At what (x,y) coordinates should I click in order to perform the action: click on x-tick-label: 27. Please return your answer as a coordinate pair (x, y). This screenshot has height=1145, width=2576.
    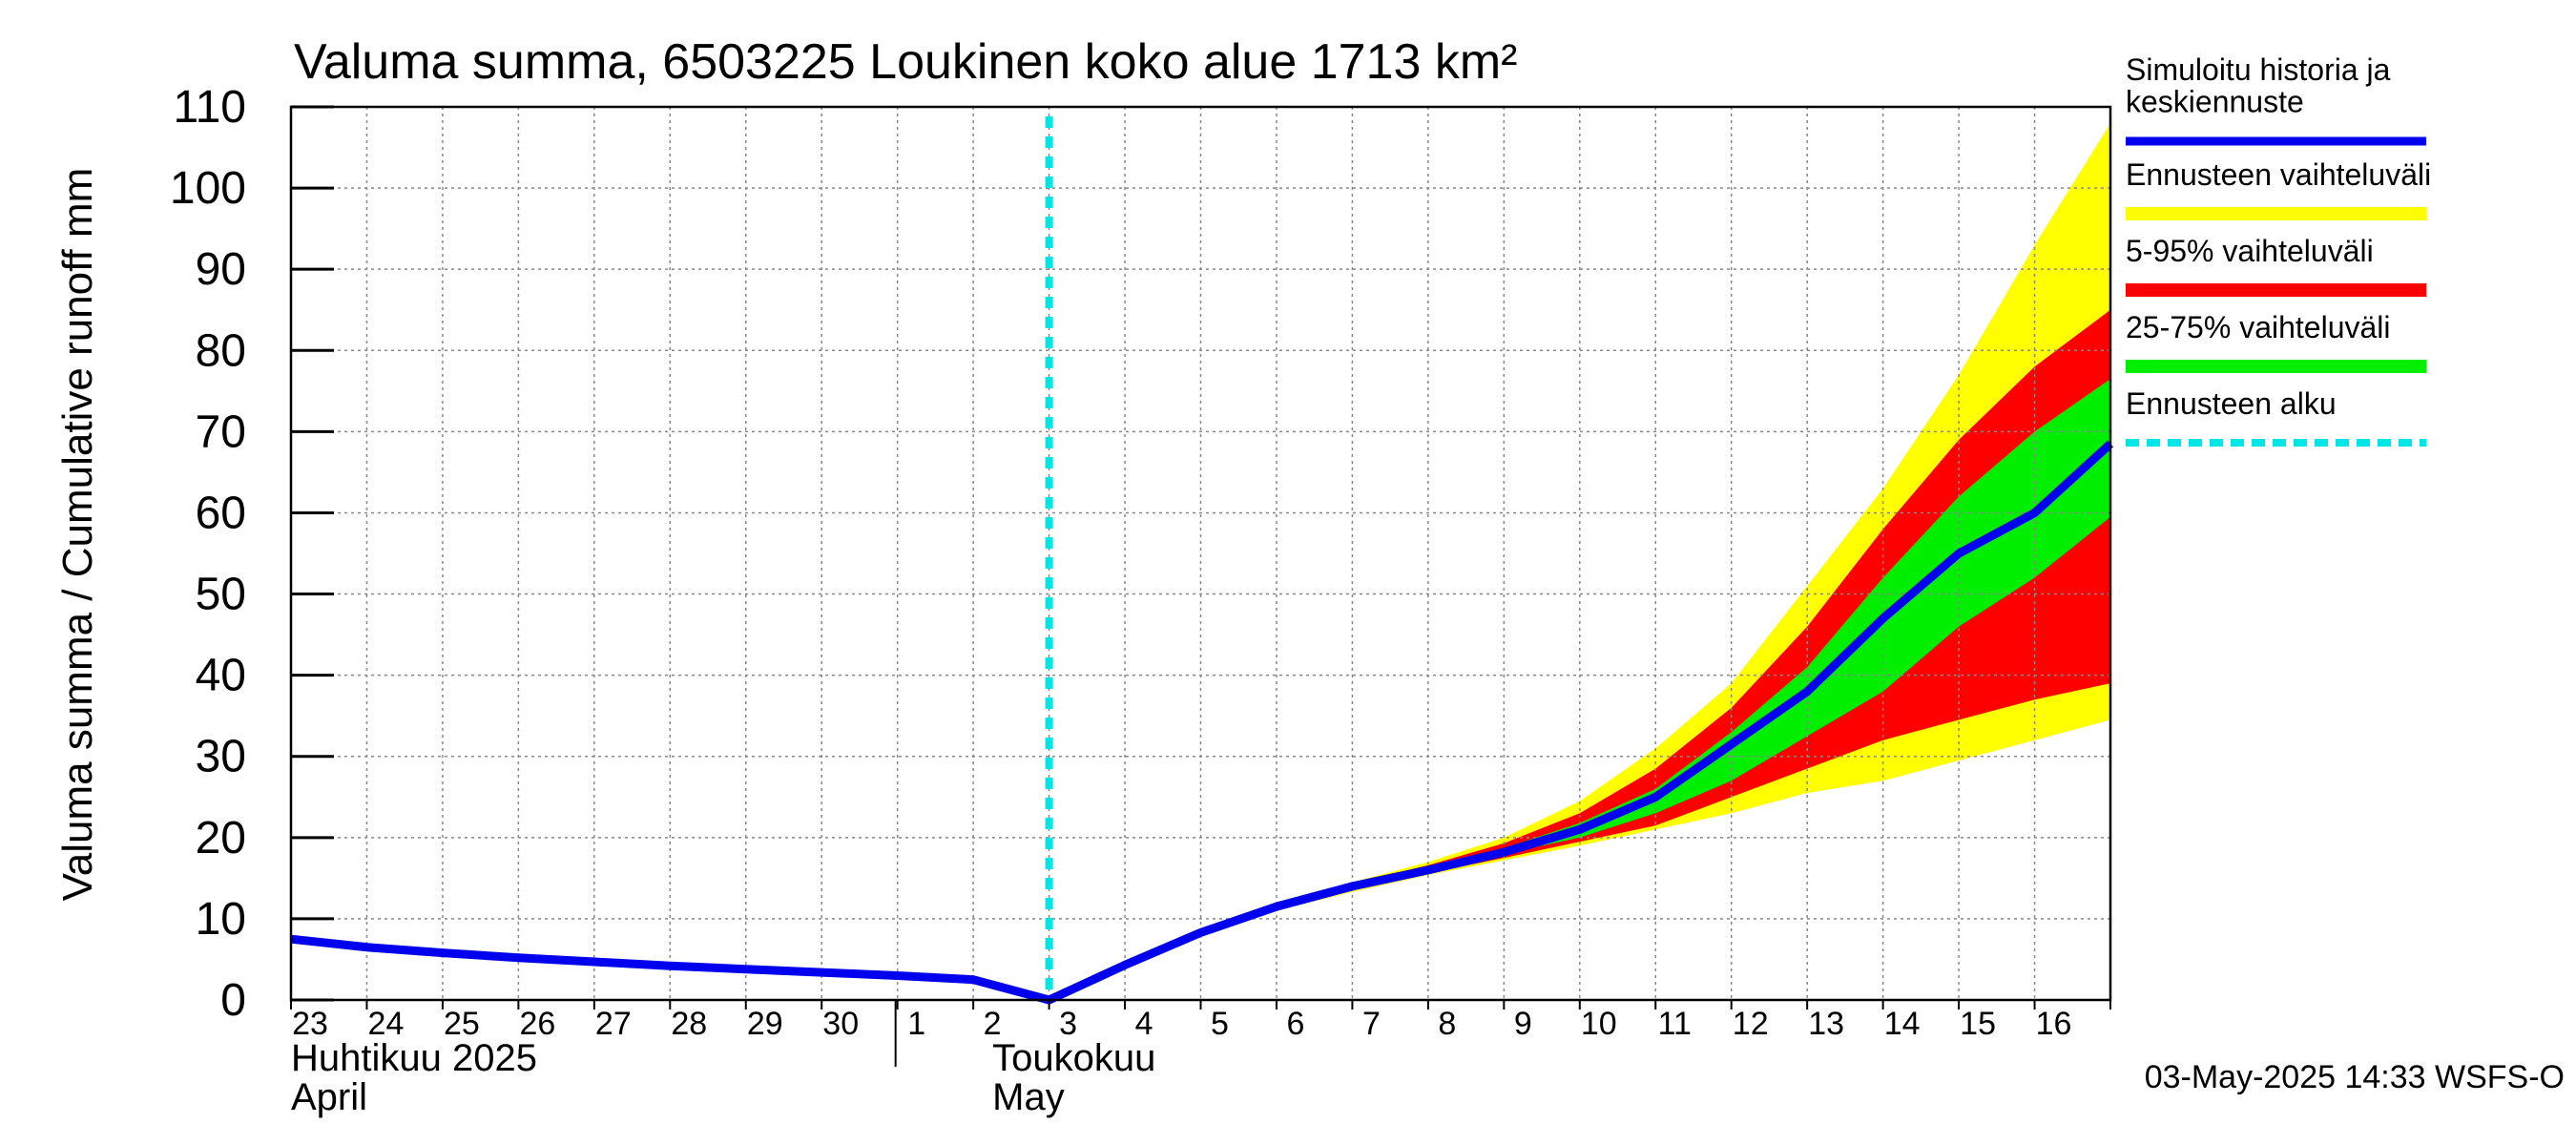
    Looking at the image, I should click on (613, 1024).